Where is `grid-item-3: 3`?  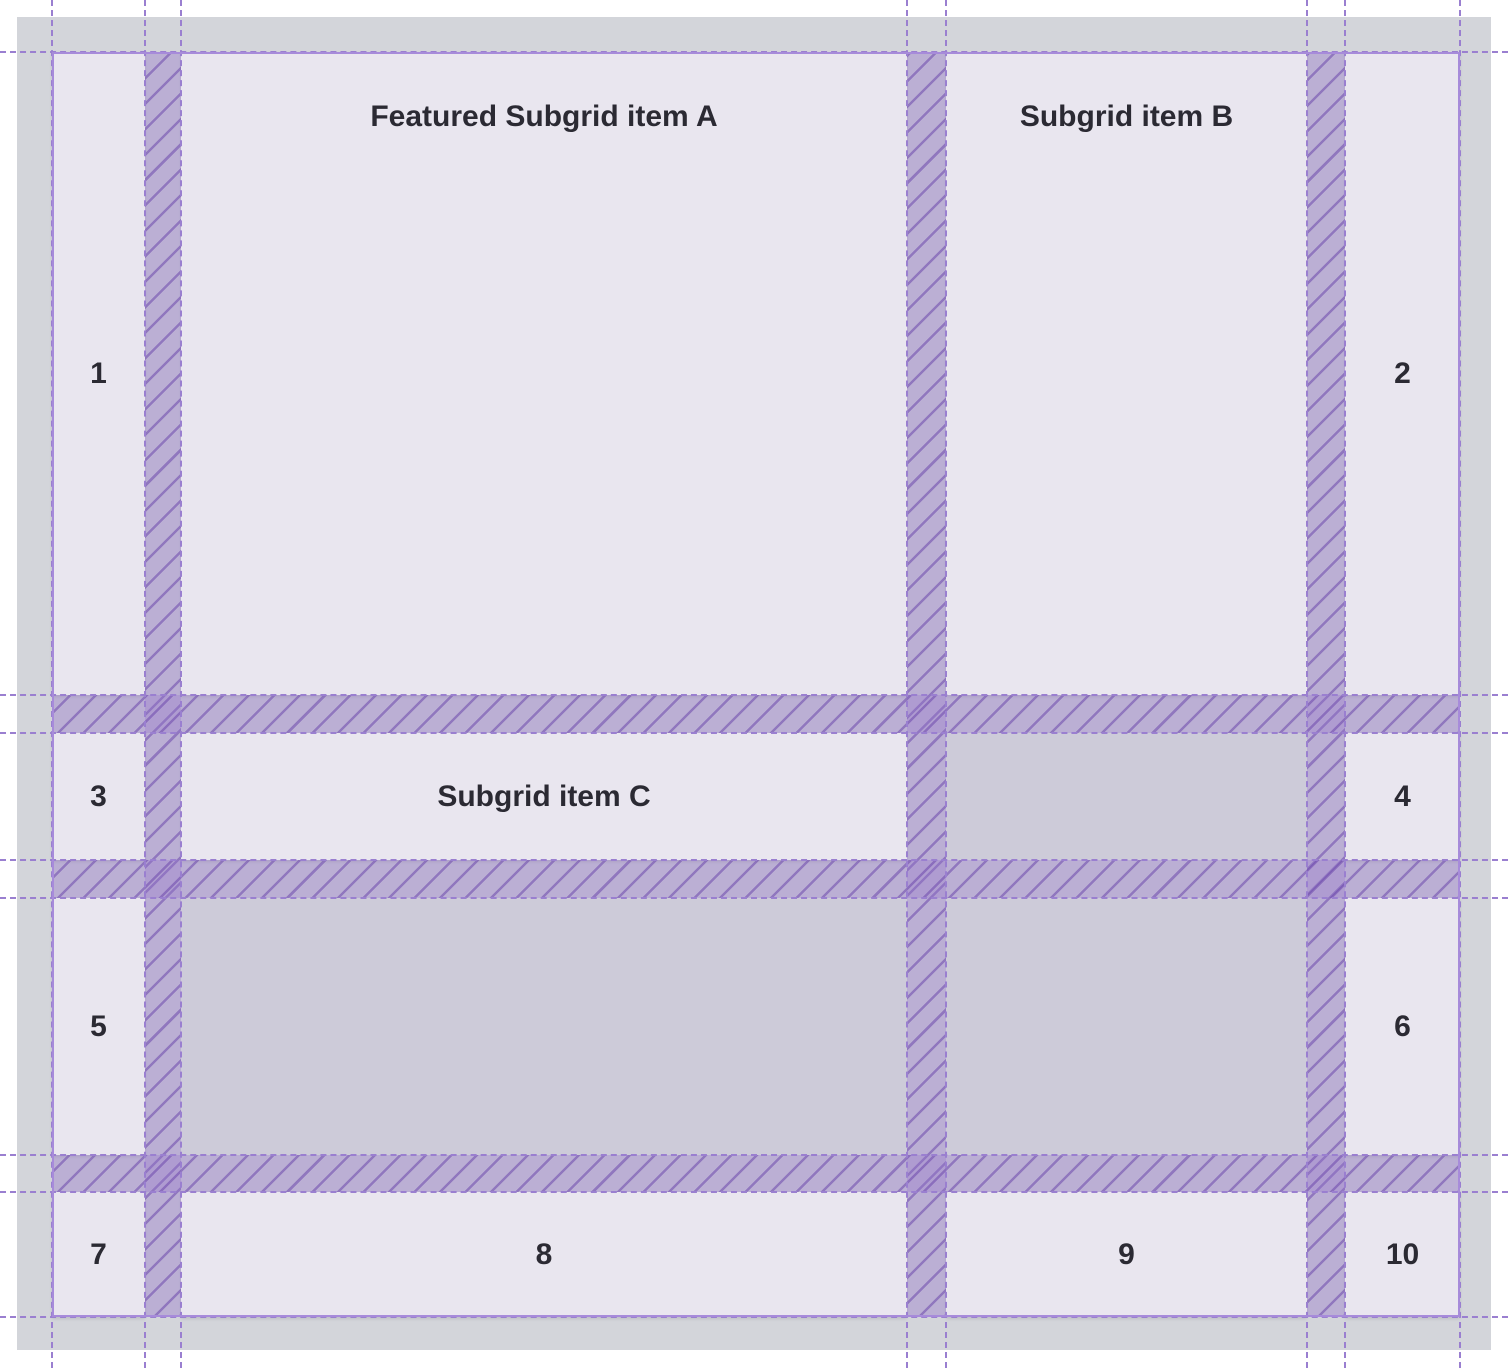
grid-item-3: 3 is located at coordinates (98, 796).